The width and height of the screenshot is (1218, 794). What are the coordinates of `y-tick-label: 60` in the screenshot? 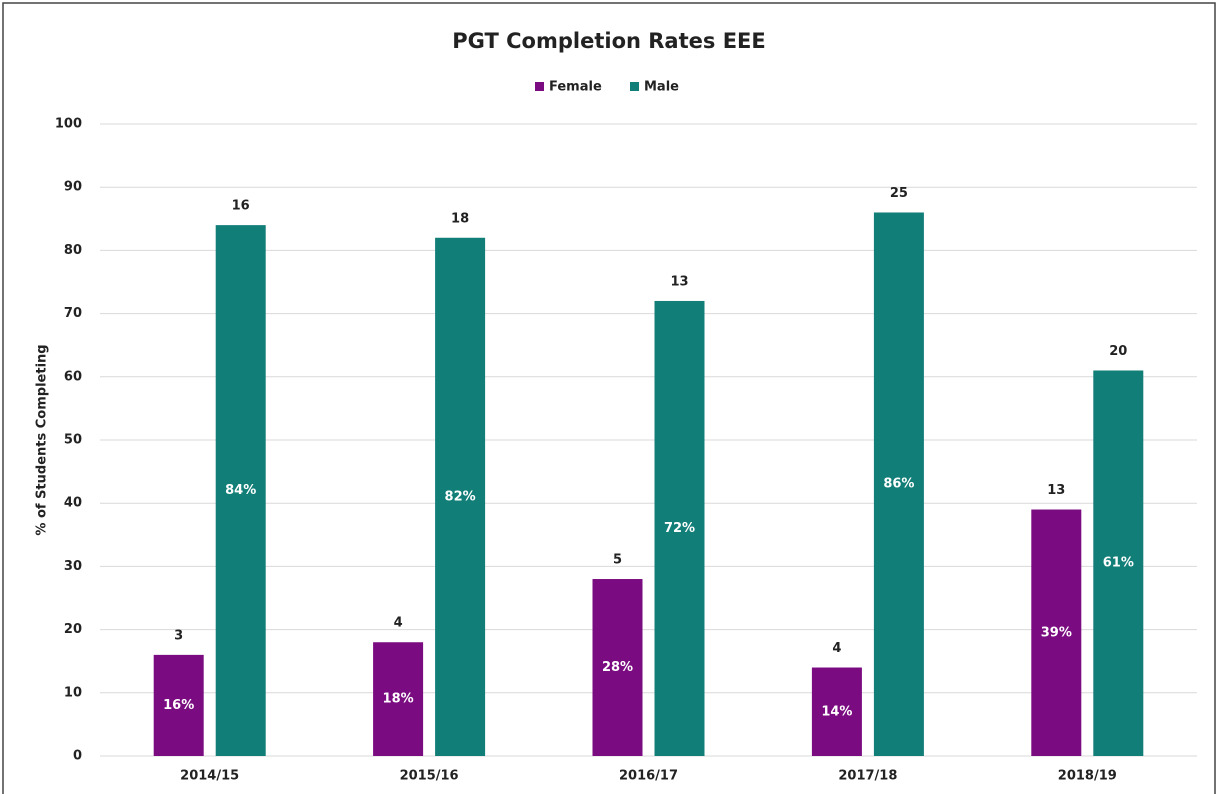 It's located at (73, 376).